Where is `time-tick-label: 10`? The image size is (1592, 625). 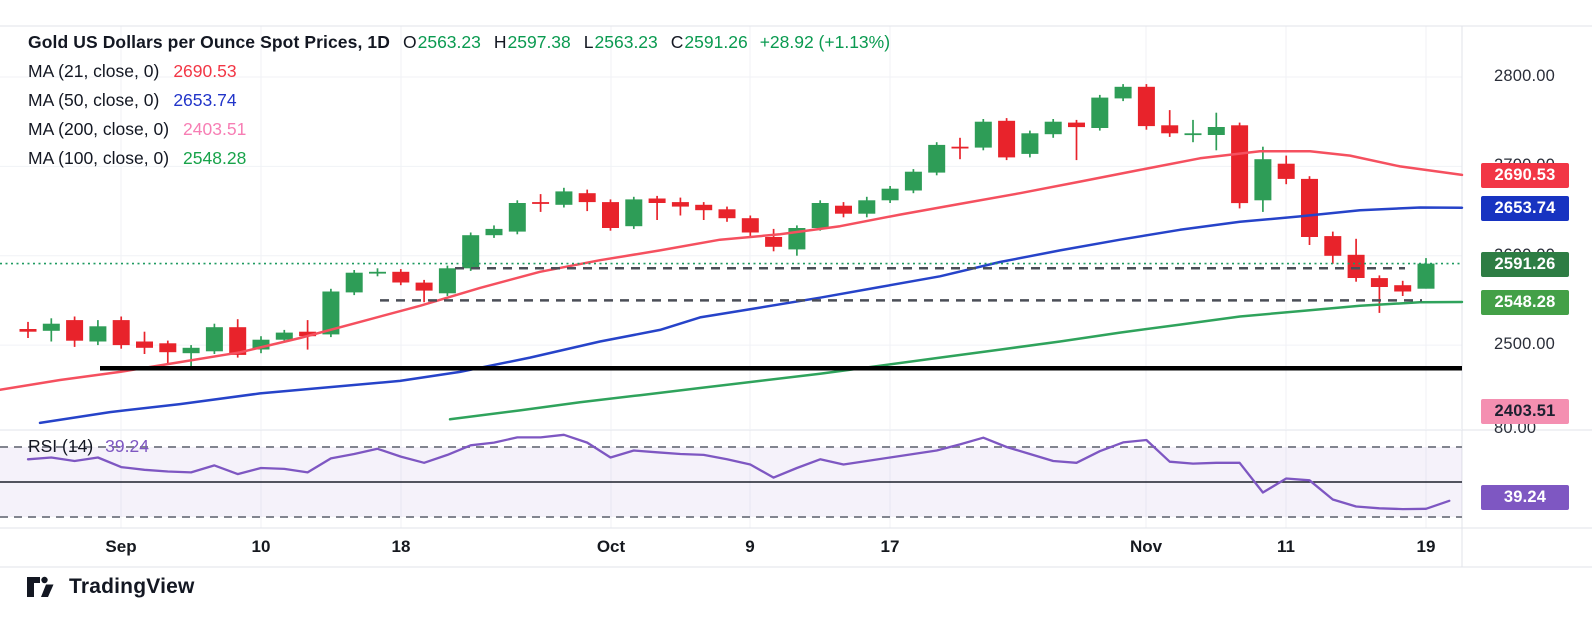
time-tick-label: 10 is located at coordinates (261, 546).